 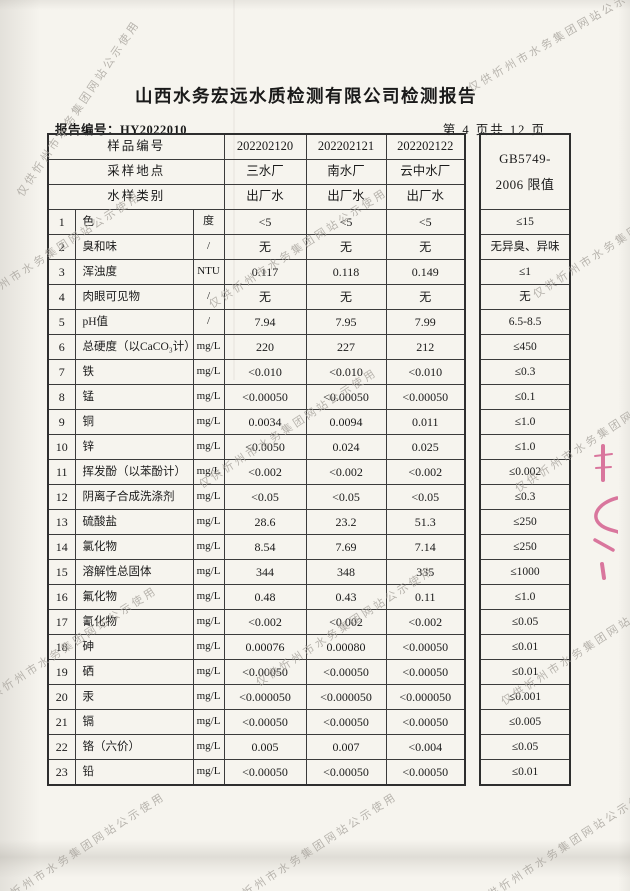 What do you see at coordinates (265, 472) in the screenshot?
I see `value-cell-plant1: <0.002` at bounding box center [265, 472].